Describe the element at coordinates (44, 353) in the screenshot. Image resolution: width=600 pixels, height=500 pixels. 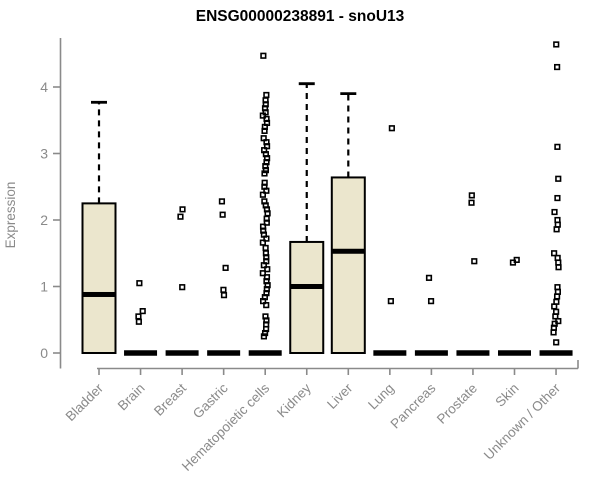
I see `y-tick-label: 0` at that location.